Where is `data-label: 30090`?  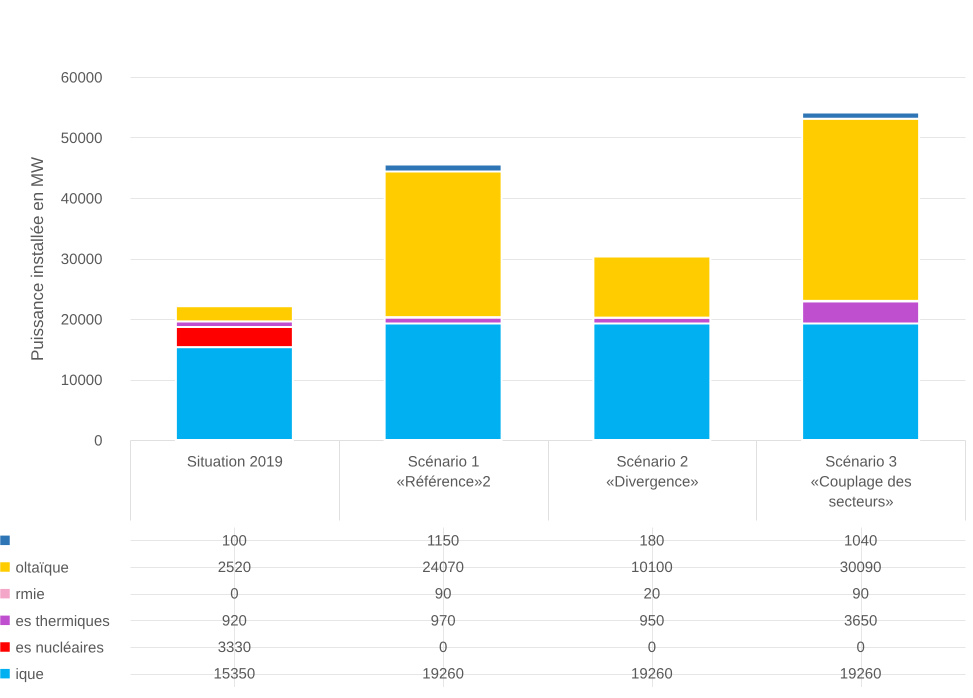 data-label: 30090 is located at coordinates (861, 567).